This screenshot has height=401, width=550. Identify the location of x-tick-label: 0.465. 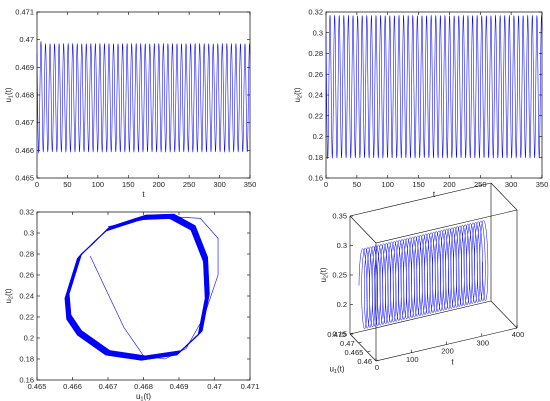
(37, 386).